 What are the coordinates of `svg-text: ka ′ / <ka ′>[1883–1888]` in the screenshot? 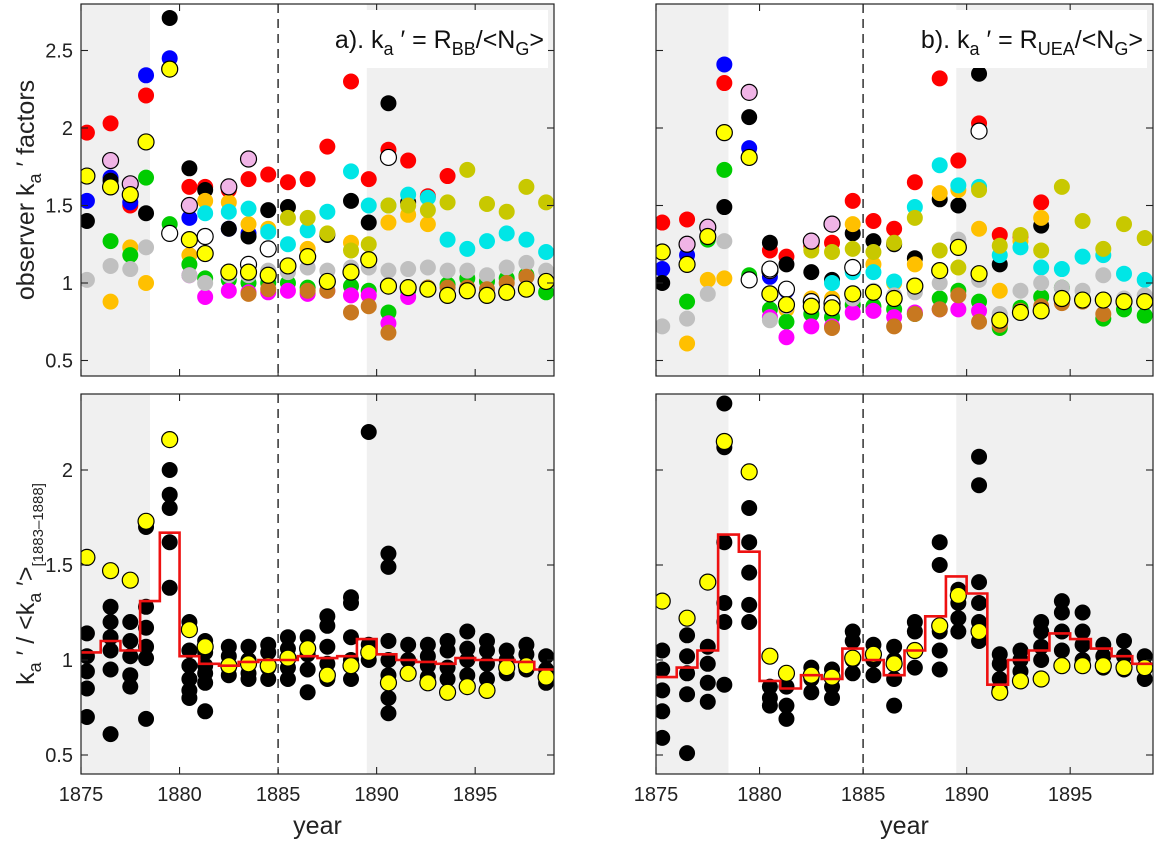 It's located at (29, 584).